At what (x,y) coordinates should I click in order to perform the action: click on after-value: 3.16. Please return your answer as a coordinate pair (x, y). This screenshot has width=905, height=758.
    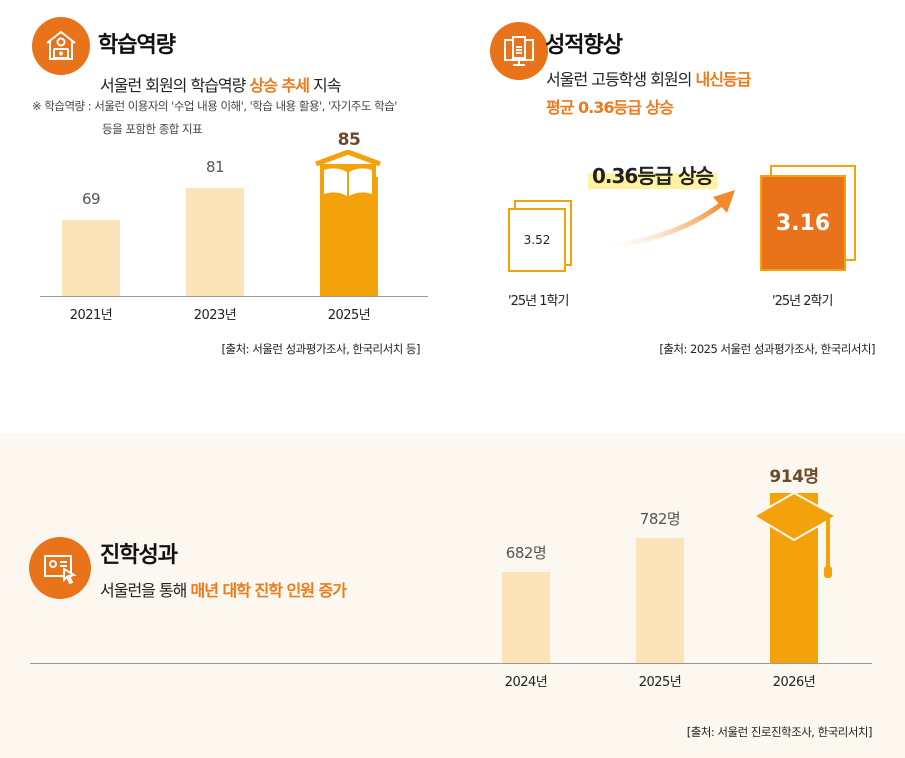
    Looking at the image, I should click on (803, 223).